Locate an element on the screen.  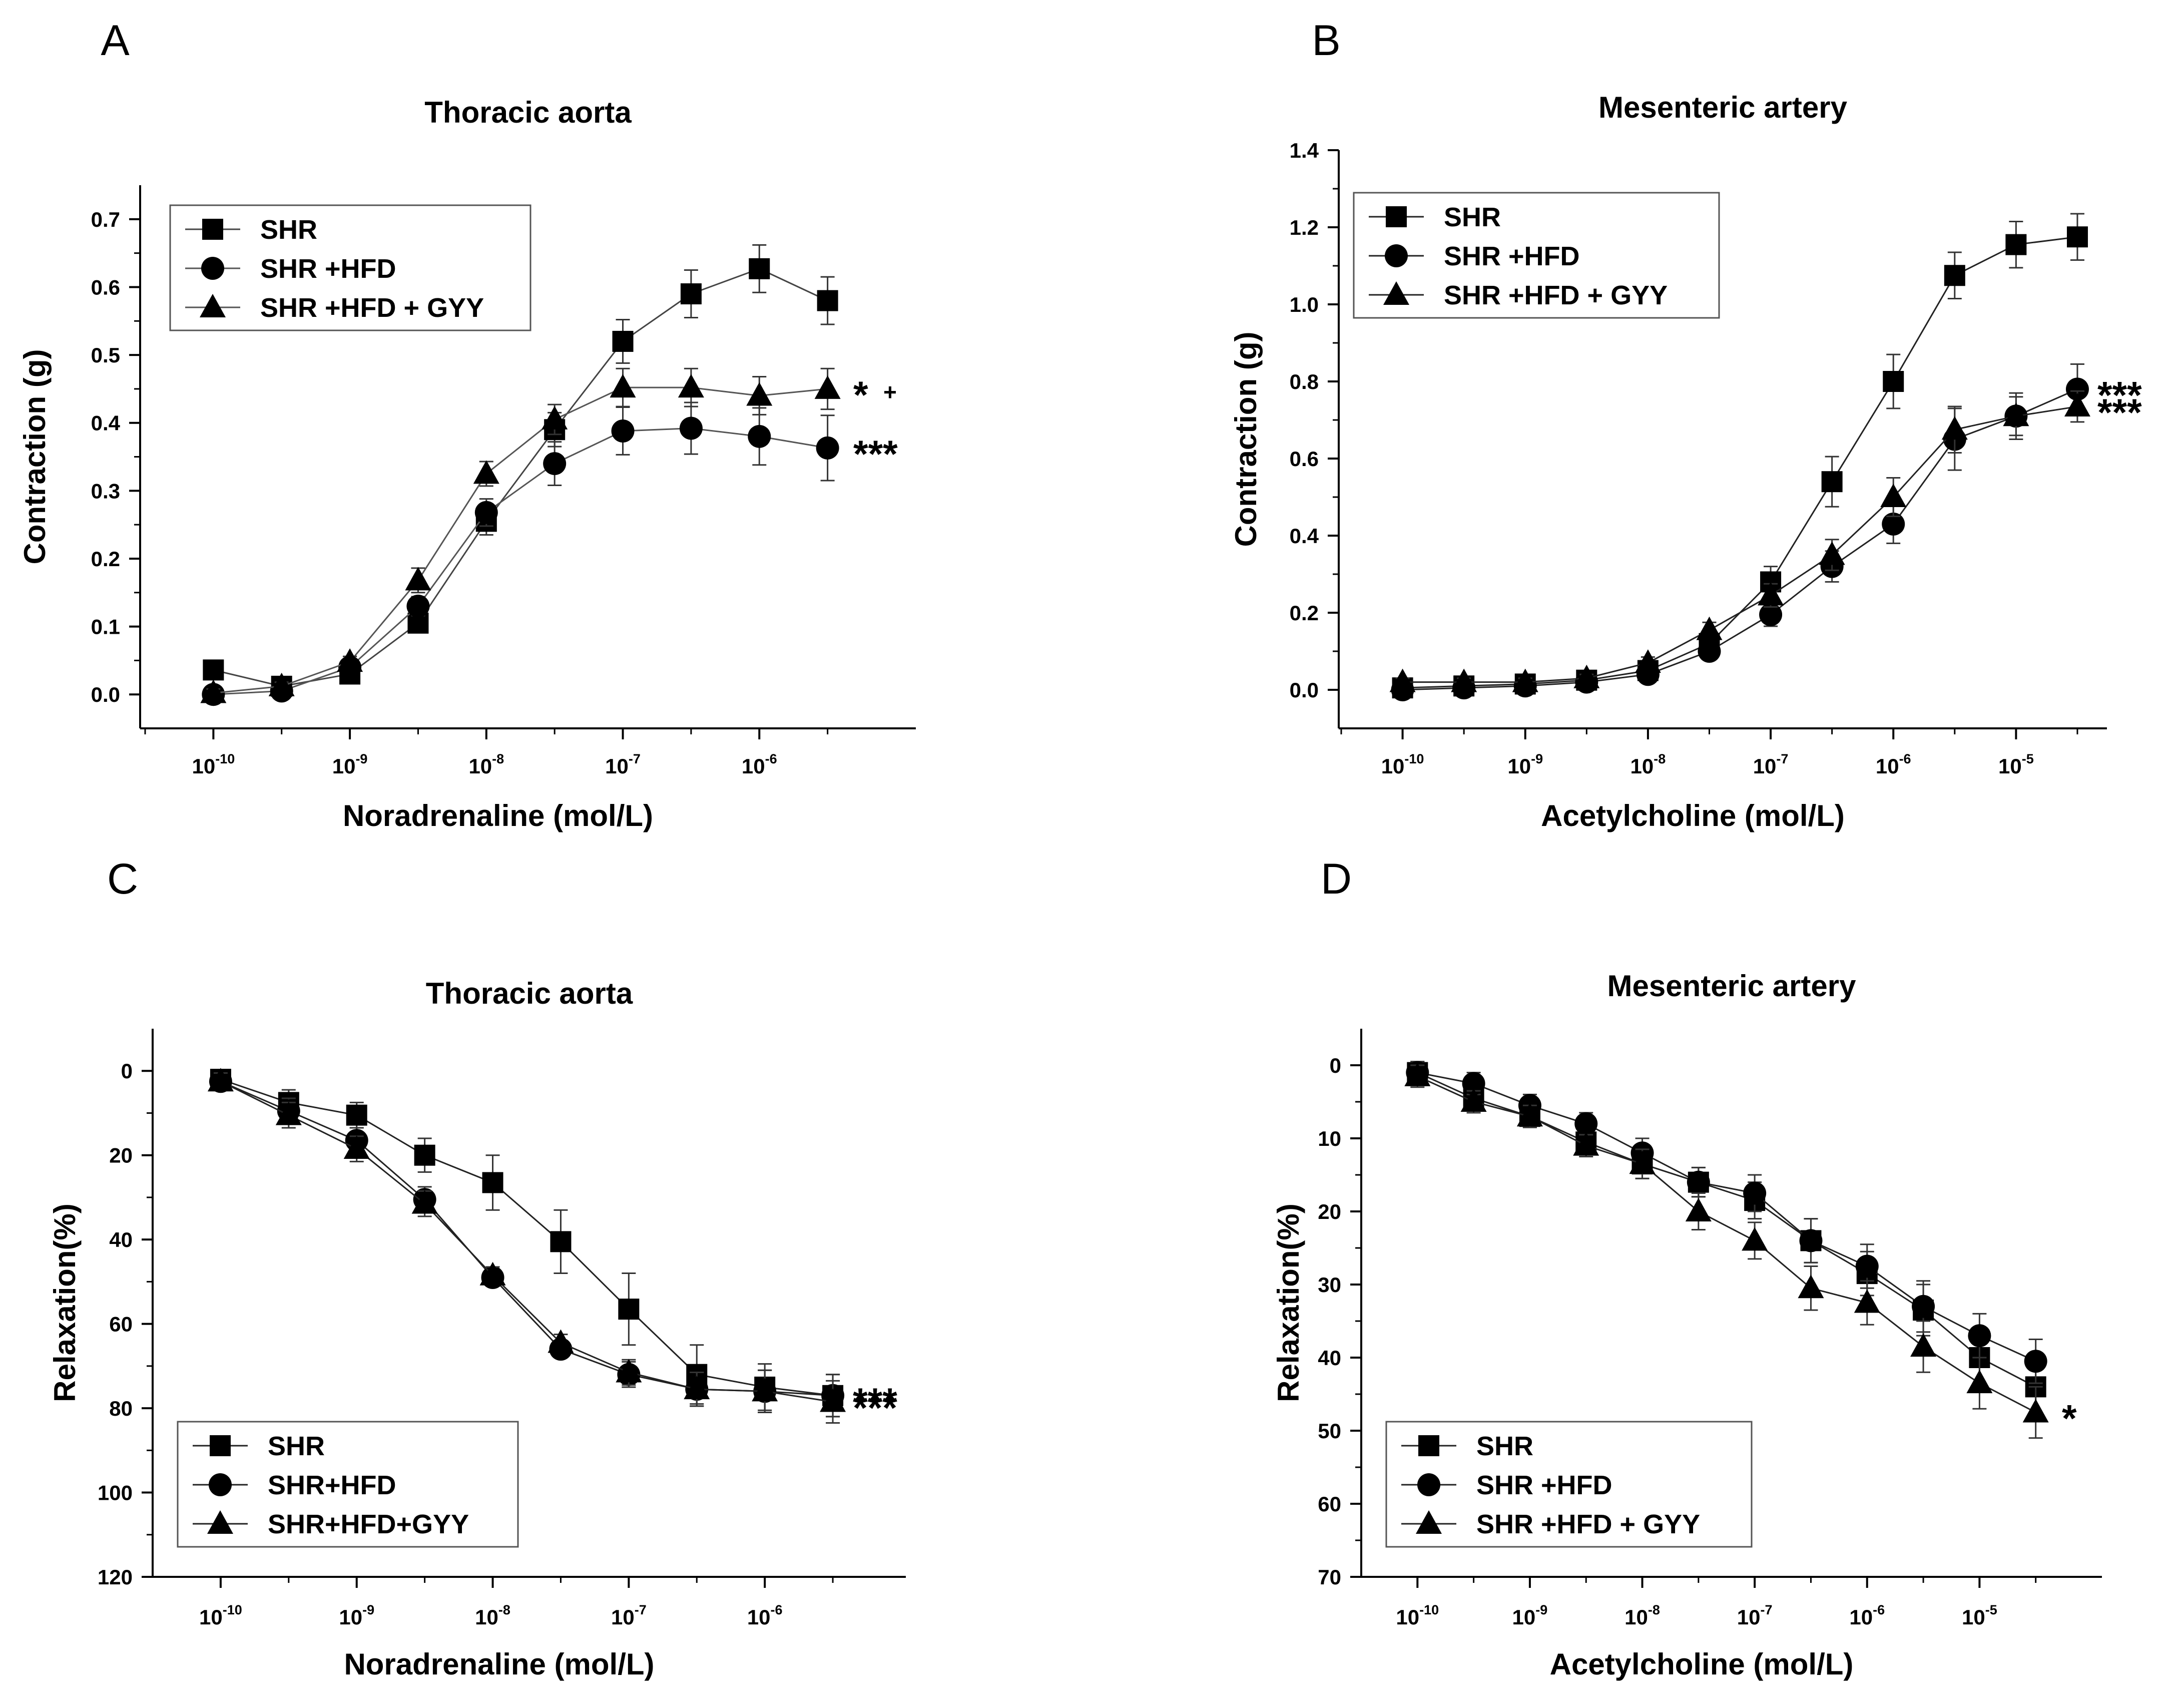
y-tick-label: 10 is located at coordinates (1329, 1138).